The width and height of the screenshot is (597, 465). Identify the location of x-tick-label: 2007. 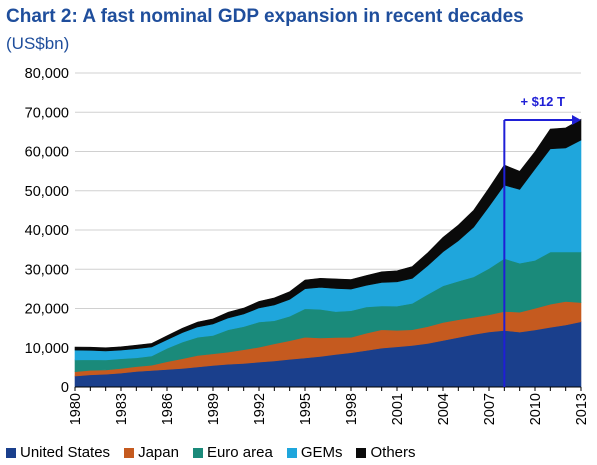
(490, 409).